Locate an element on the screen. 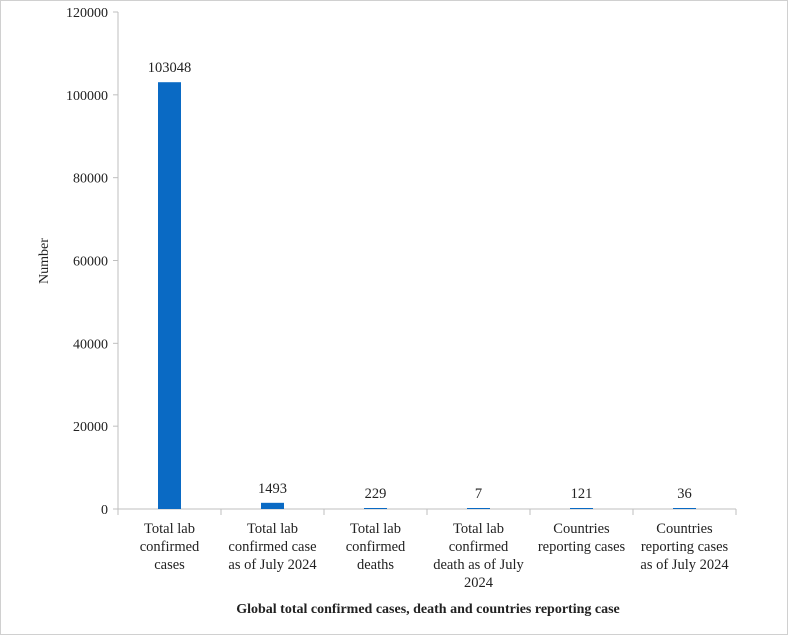 This screenshot has height=636, width=788. data-label: 36 is located at coordinates (684, 494).